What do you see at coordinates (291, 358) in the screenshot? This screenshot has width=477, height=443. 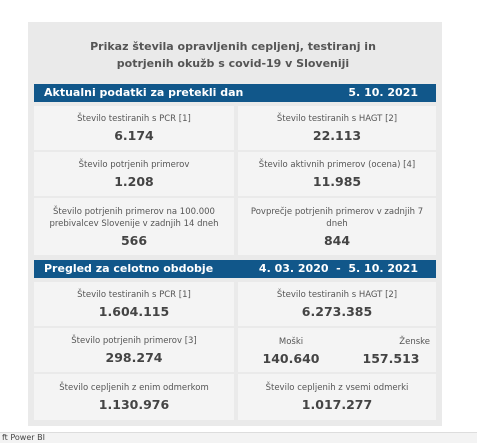 I see `kpi-value: 140.640` at bounding box center [291, 358].